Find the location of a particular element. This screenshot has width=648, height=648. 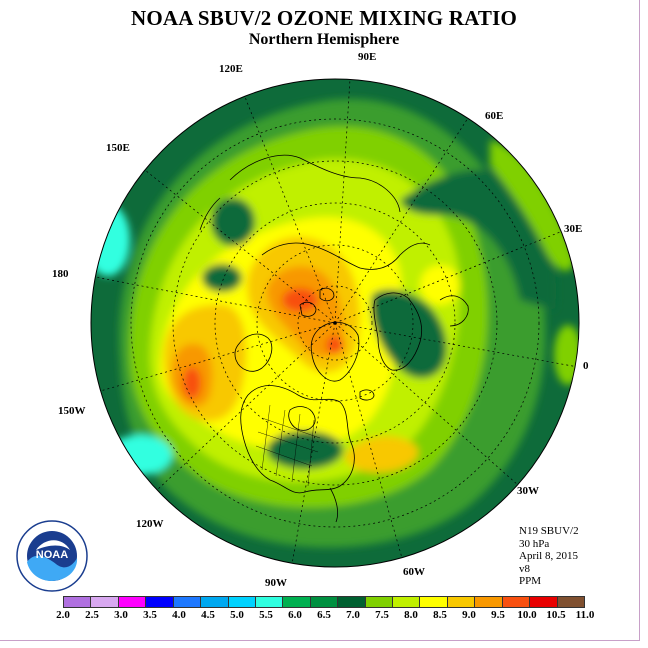

ozone-low-cyan-north-pacific is located at coordinates (110, 240).